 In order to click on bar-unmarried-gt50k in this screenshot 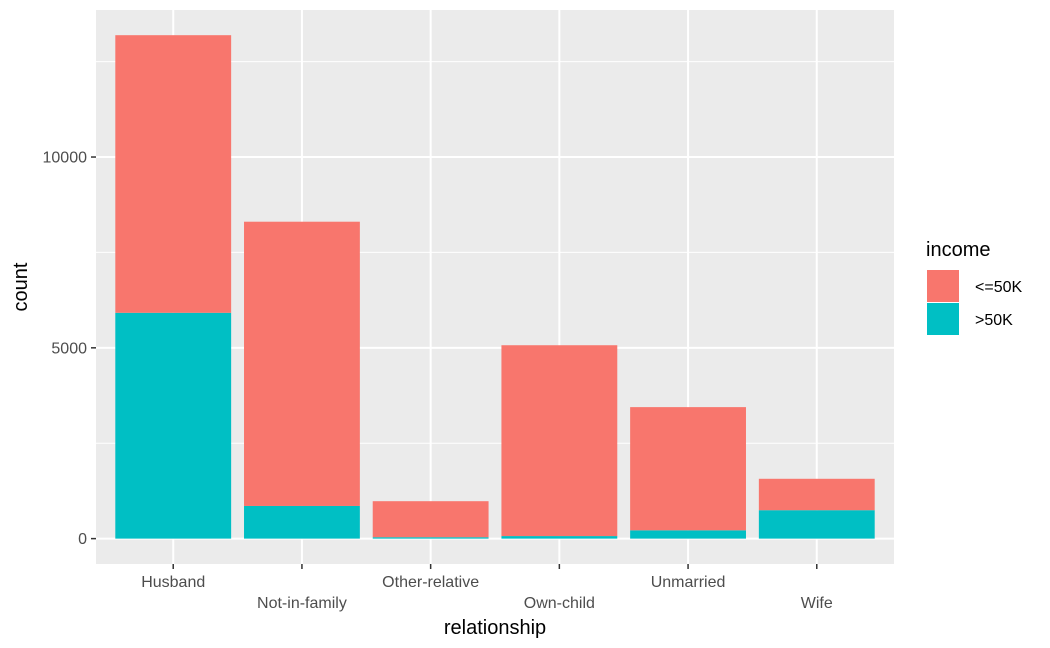, I will do `click(688, 534)`.